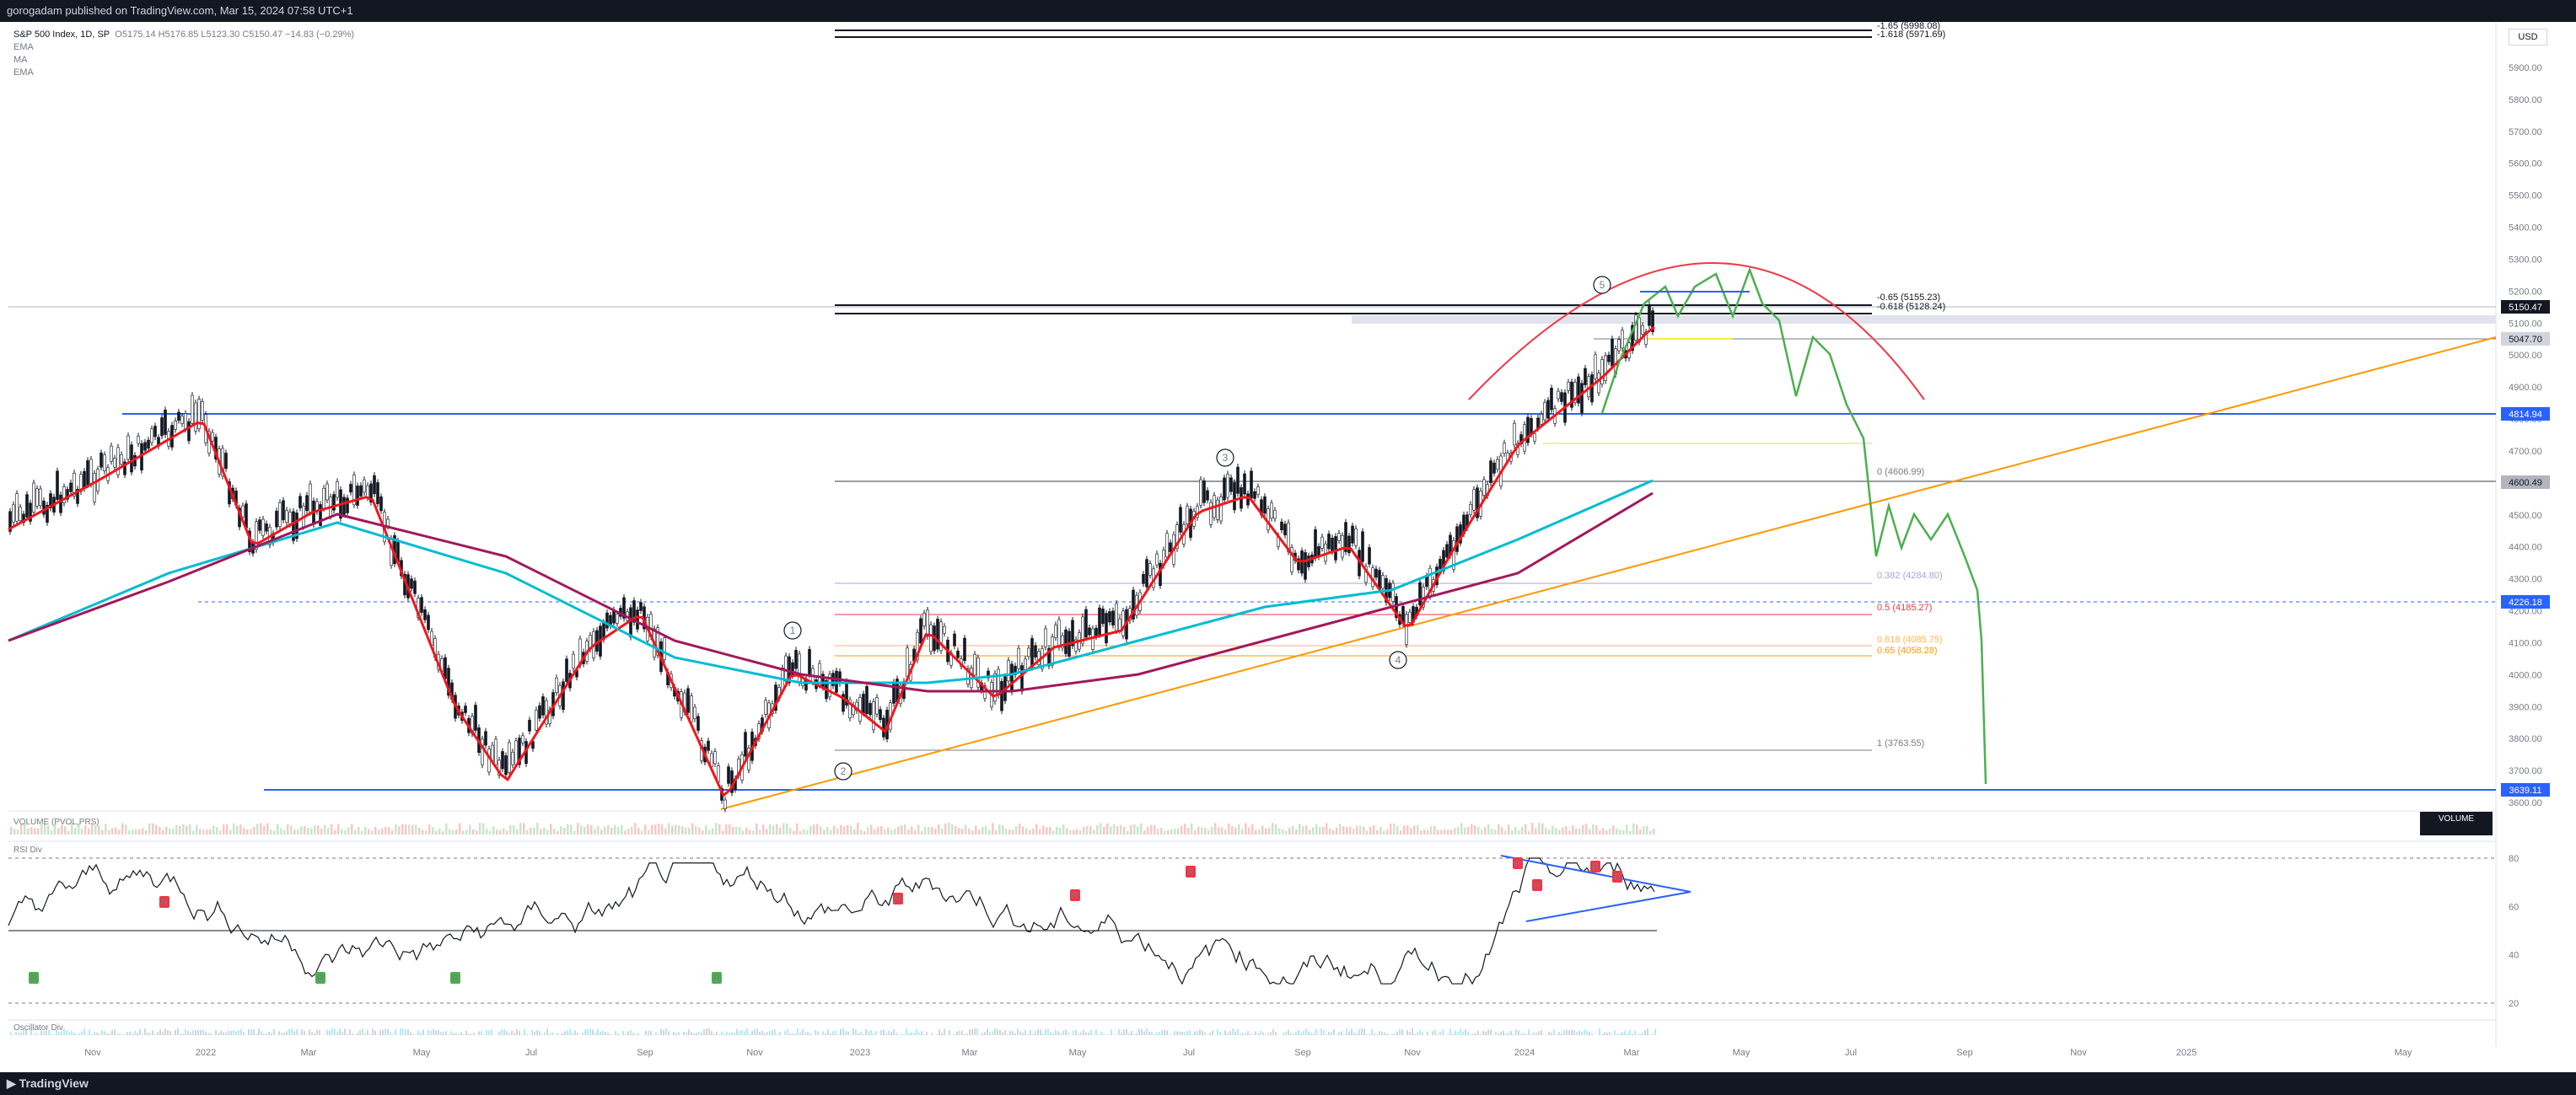 Image resolution: width=2576 pixels, height=1095 pixels. I want to click on legend-indicator-ema-1: EMA, so click(23, 47).